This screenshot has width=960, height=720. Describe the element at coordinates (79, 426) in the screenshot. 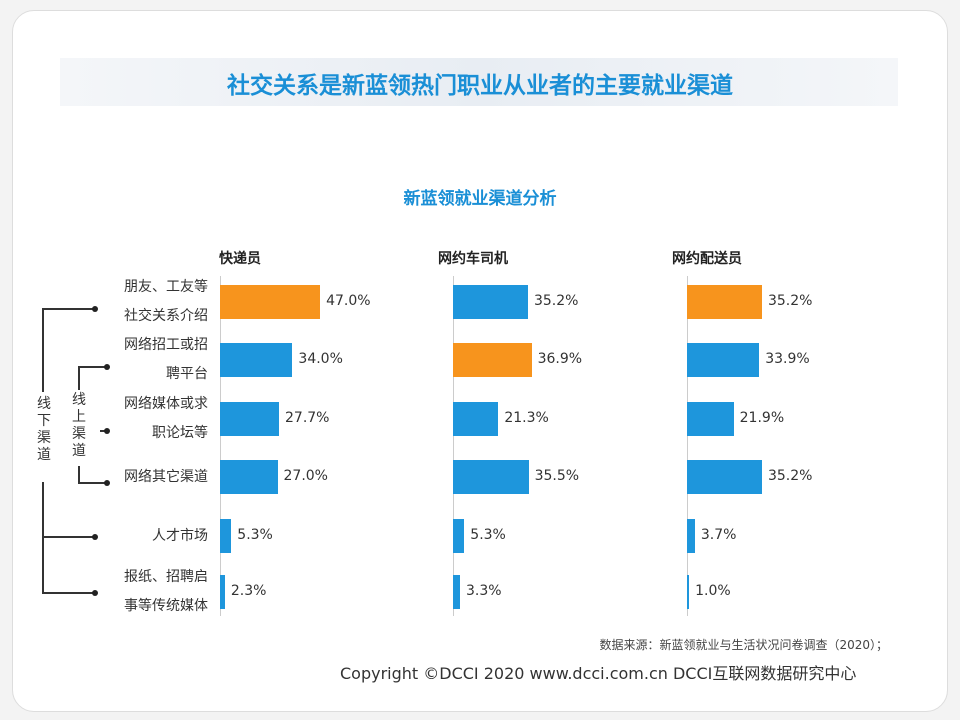

I see `online-label: 线上渠道` at that location.